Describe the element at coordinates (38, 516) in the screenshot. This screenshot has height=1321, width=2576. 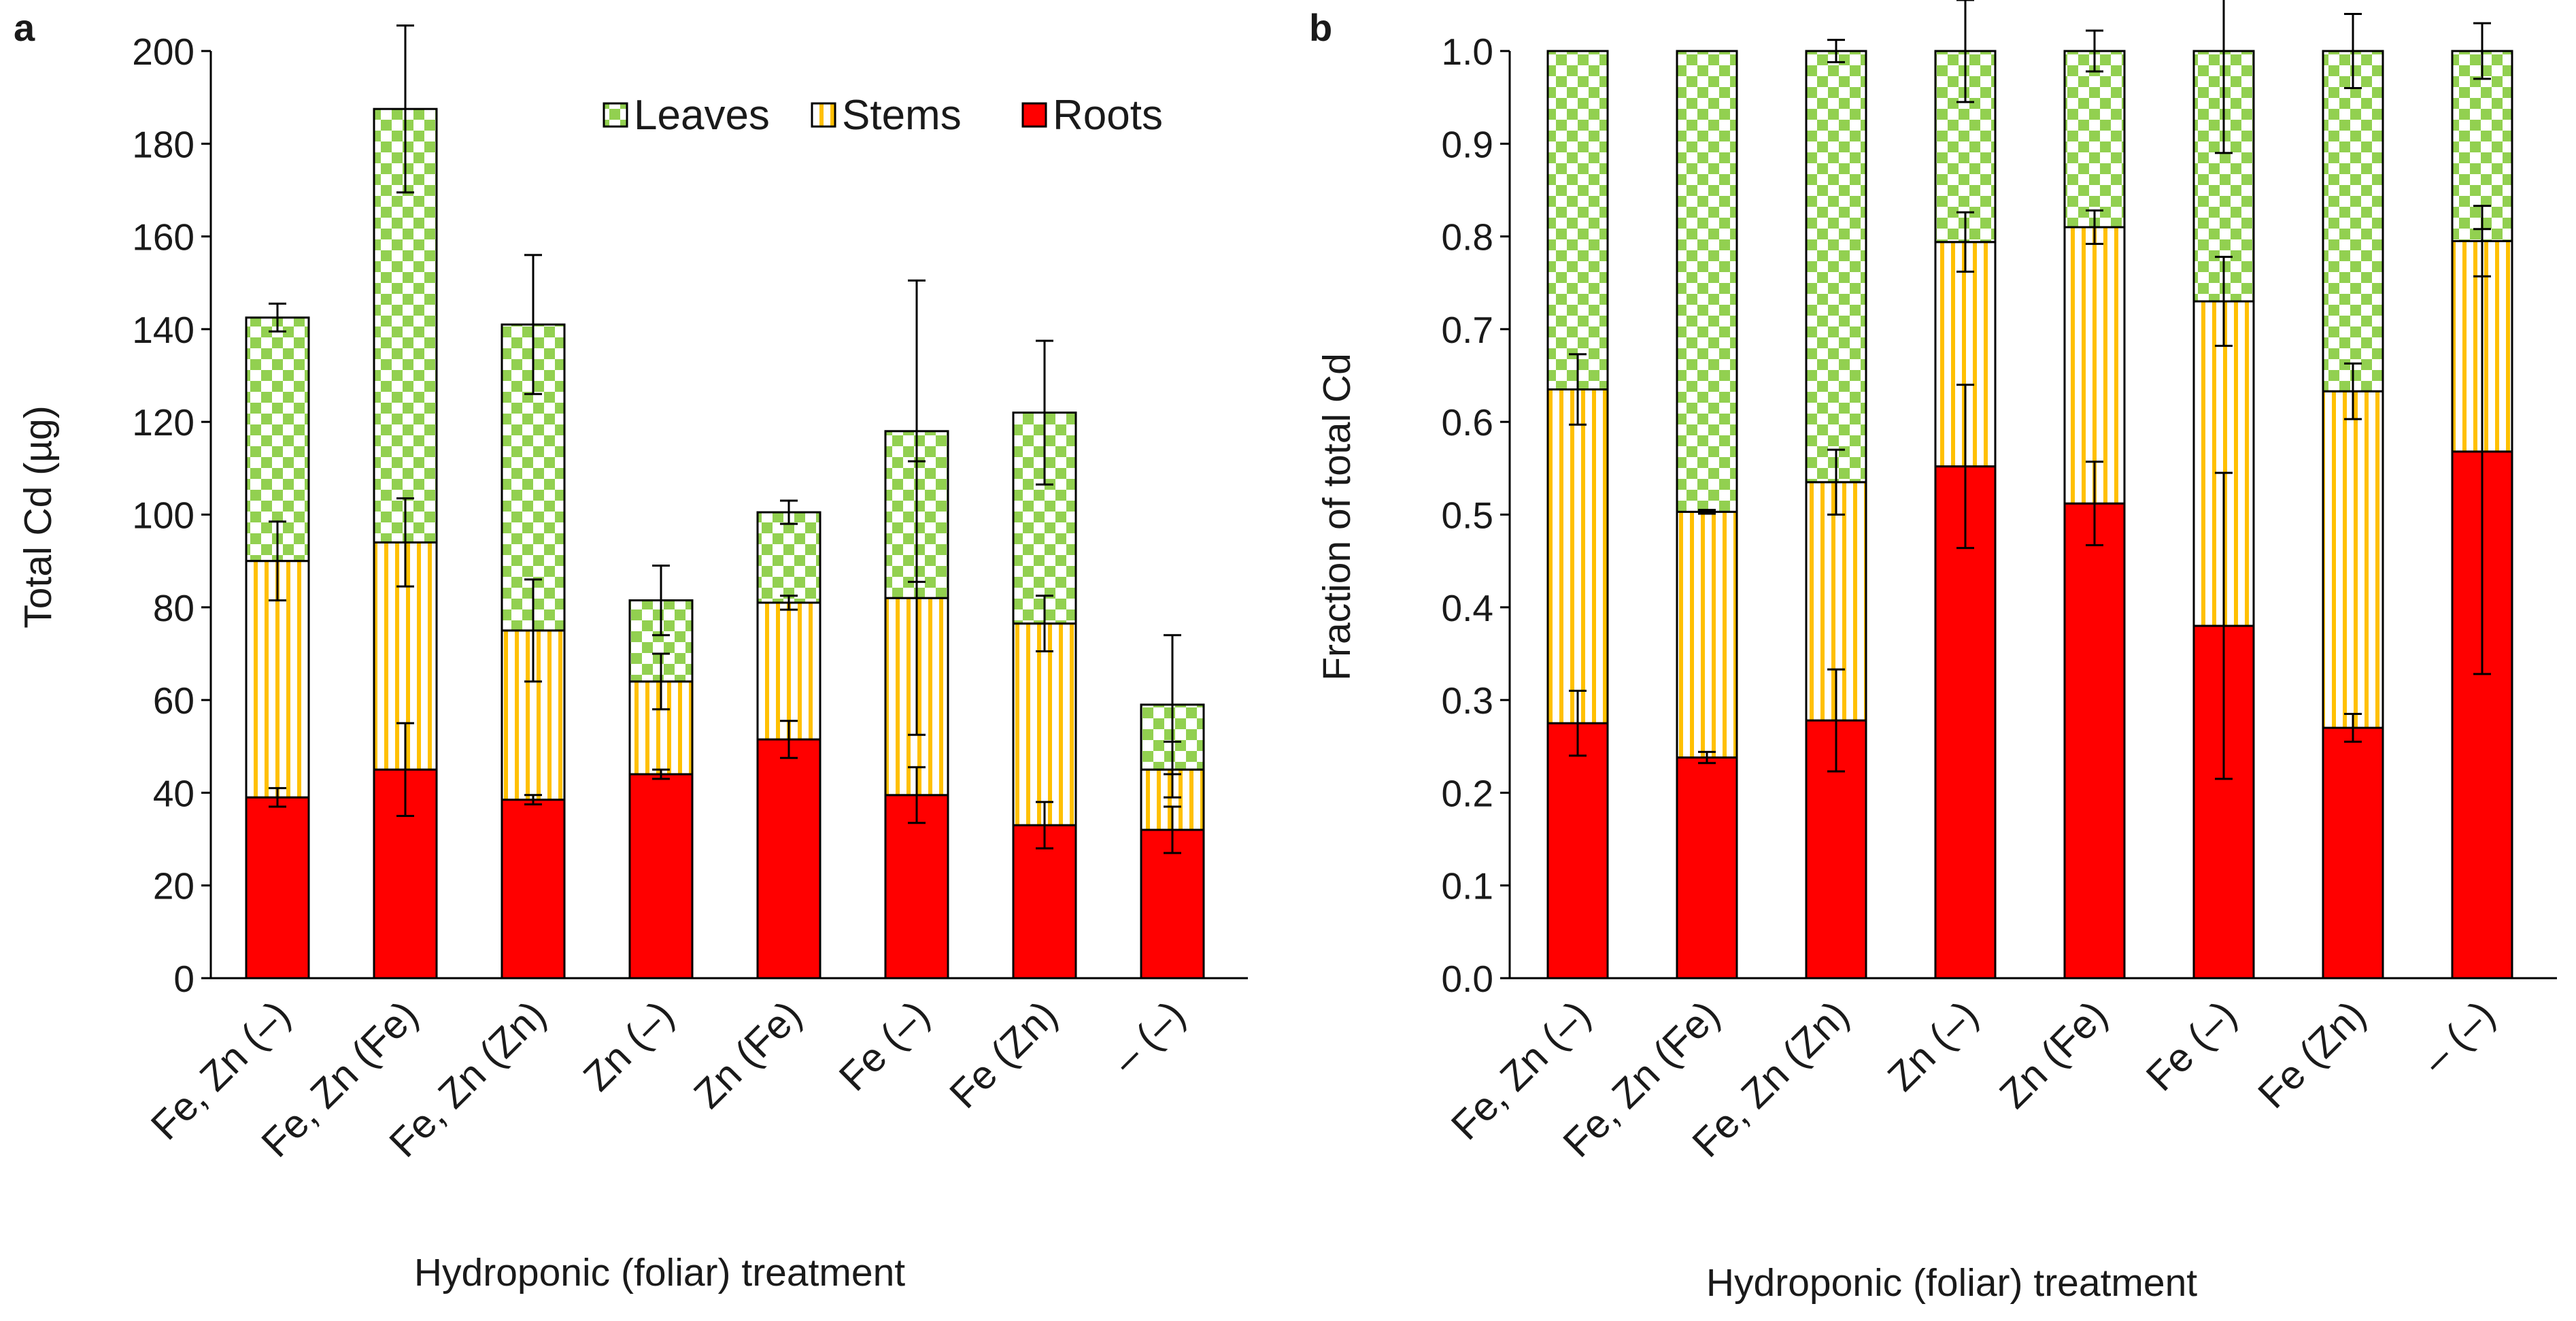
I see `panel-a-y-axis-title: Total Cd (µg)` at that location.